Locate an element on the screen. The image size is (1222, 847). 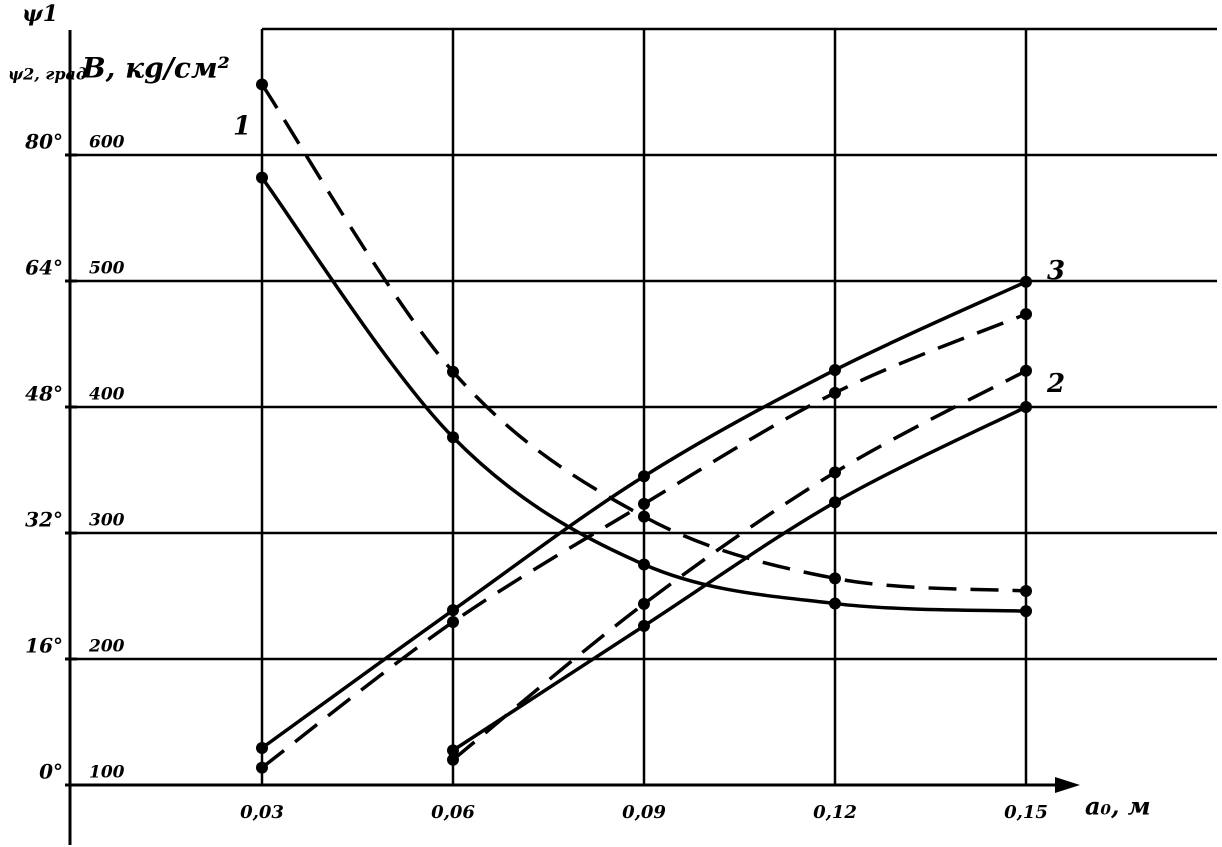
y2-tick-label: 300 is located at coordinates (107, 521).